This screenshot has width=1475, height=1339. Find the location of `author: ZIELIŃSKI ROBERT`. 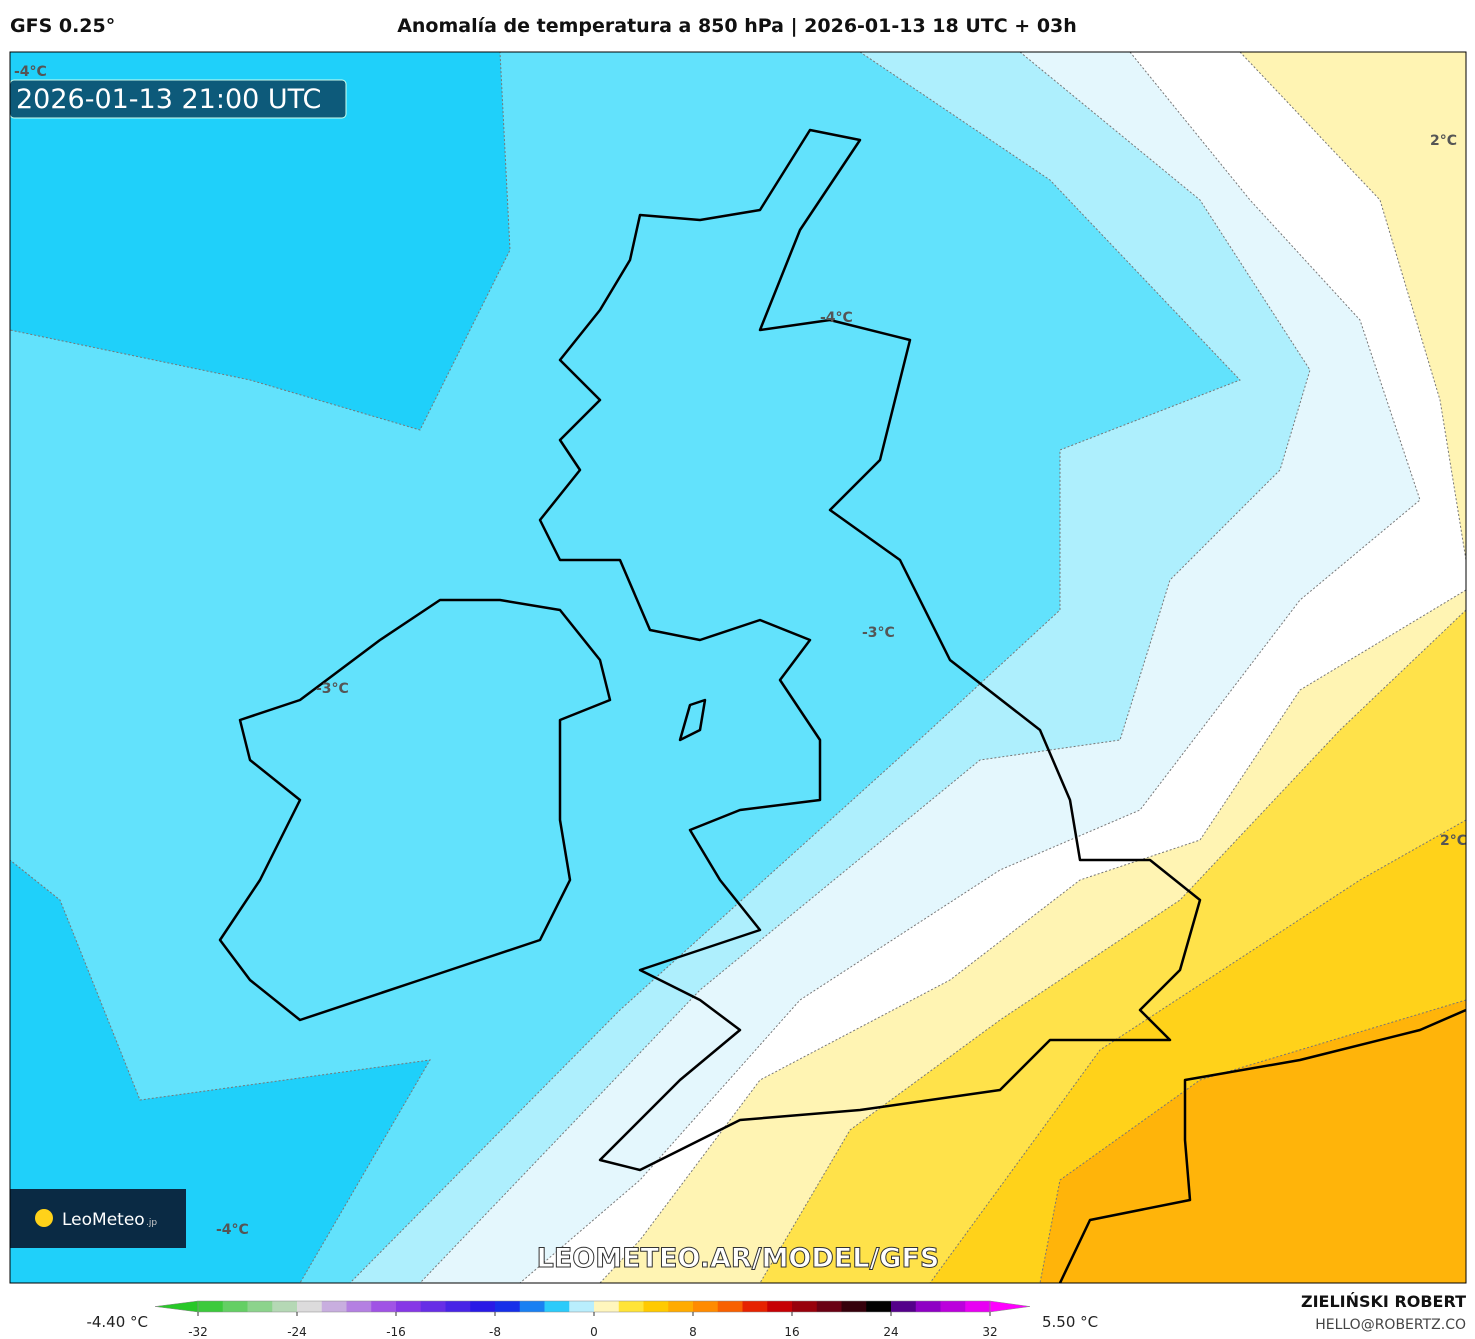

author: ZIELIŃSKI ROBERT is located at coordinates (1383, 1301).